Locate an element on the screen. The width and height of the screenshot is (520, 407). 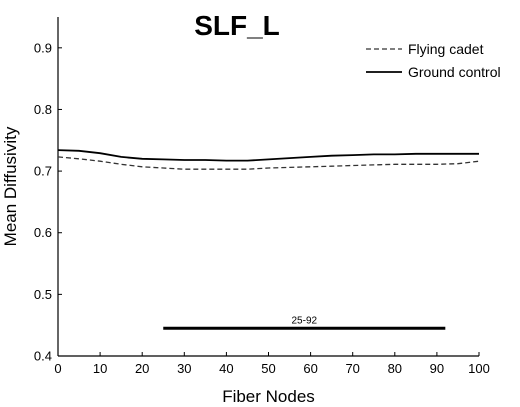
legend-label: Flying cadet is located at coordinates (446, 49).